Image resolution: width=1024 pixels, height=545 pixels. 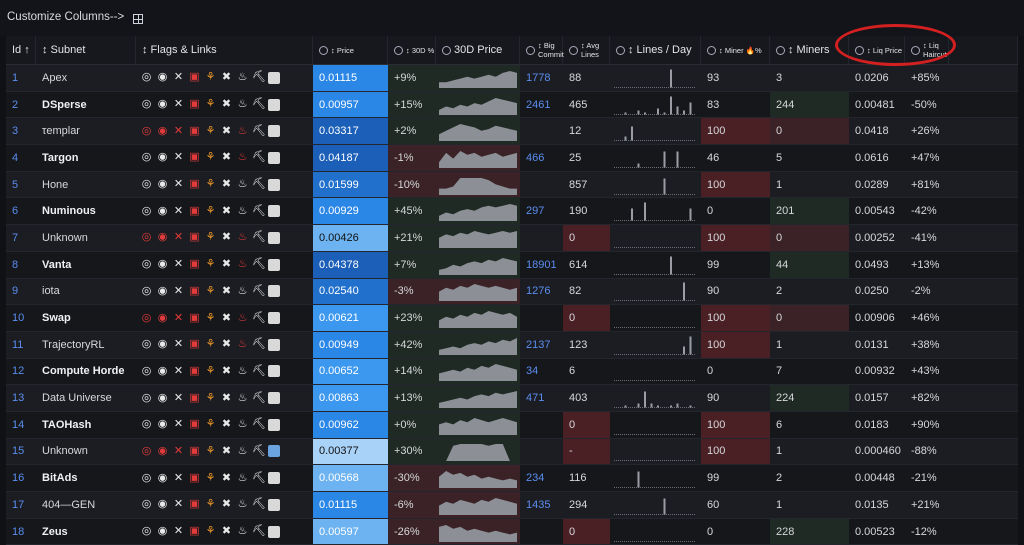 What do you see at coordinates (535, 211) in the screenshot?
I see `big-commit-cell: 297` at bounding box center [535, 211].